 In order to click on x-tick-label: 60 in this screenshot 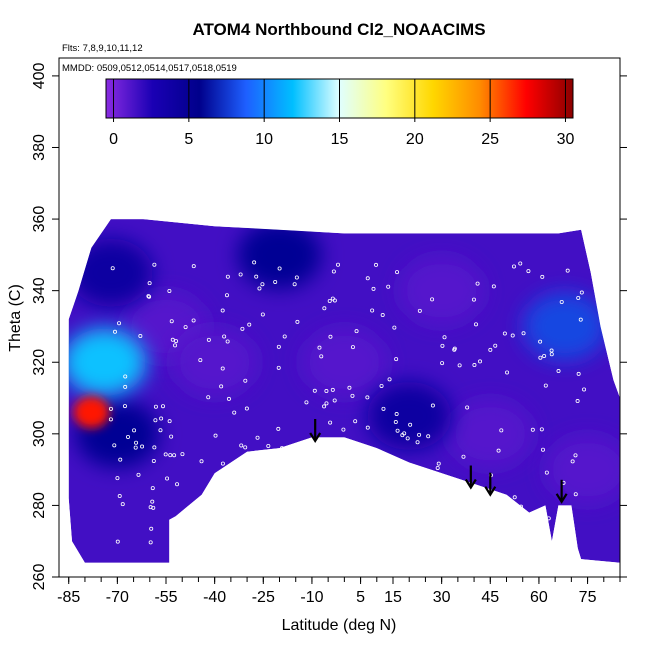, I will do `click(539, 597)`.